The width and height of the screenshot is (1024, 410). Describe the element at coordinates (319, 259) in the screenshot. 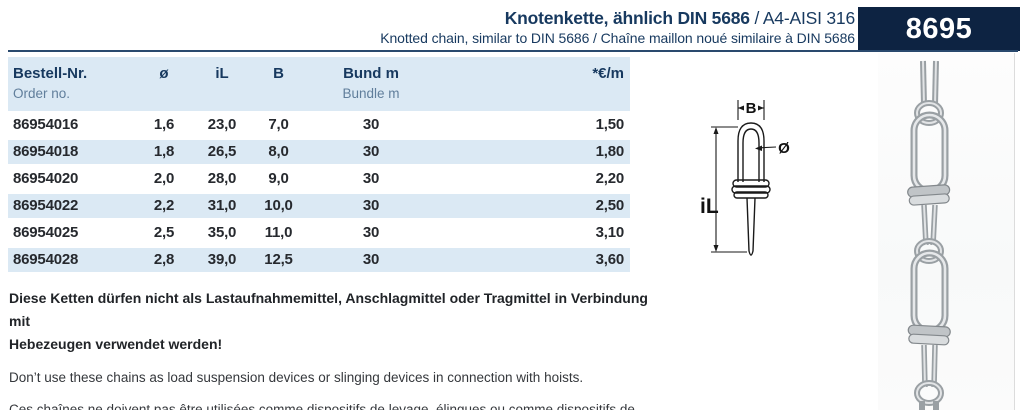

I see `table-row: 86954028 2,8 39,0 12,5 30 3,60` at that location.